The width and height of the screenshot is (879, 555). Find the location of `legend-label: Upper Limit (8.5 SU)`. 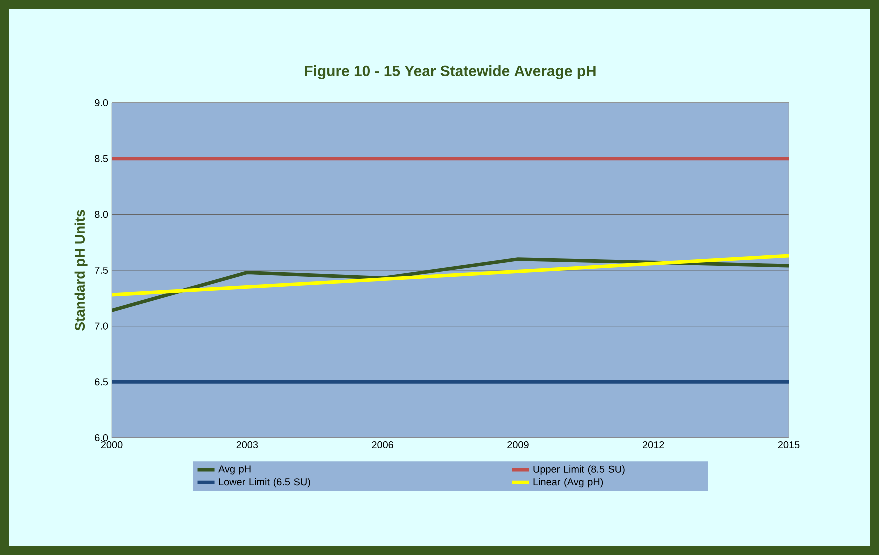

legend-label: Upper Limit (8.5 SU) is located at coordinates (579, 470).